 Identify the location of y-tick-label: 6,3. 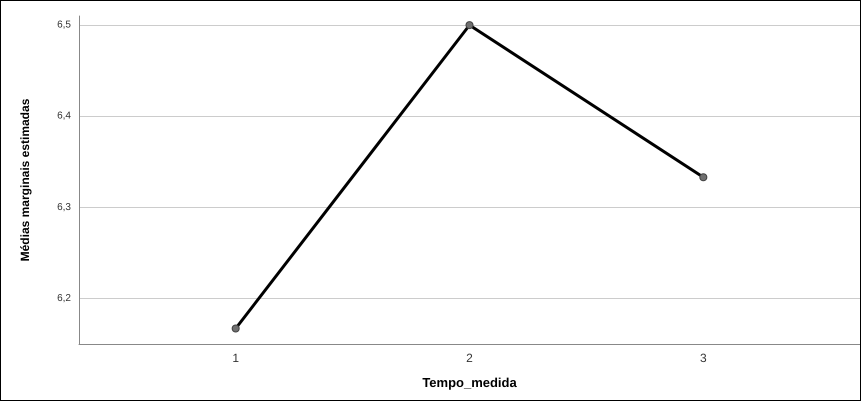
(64, 207).